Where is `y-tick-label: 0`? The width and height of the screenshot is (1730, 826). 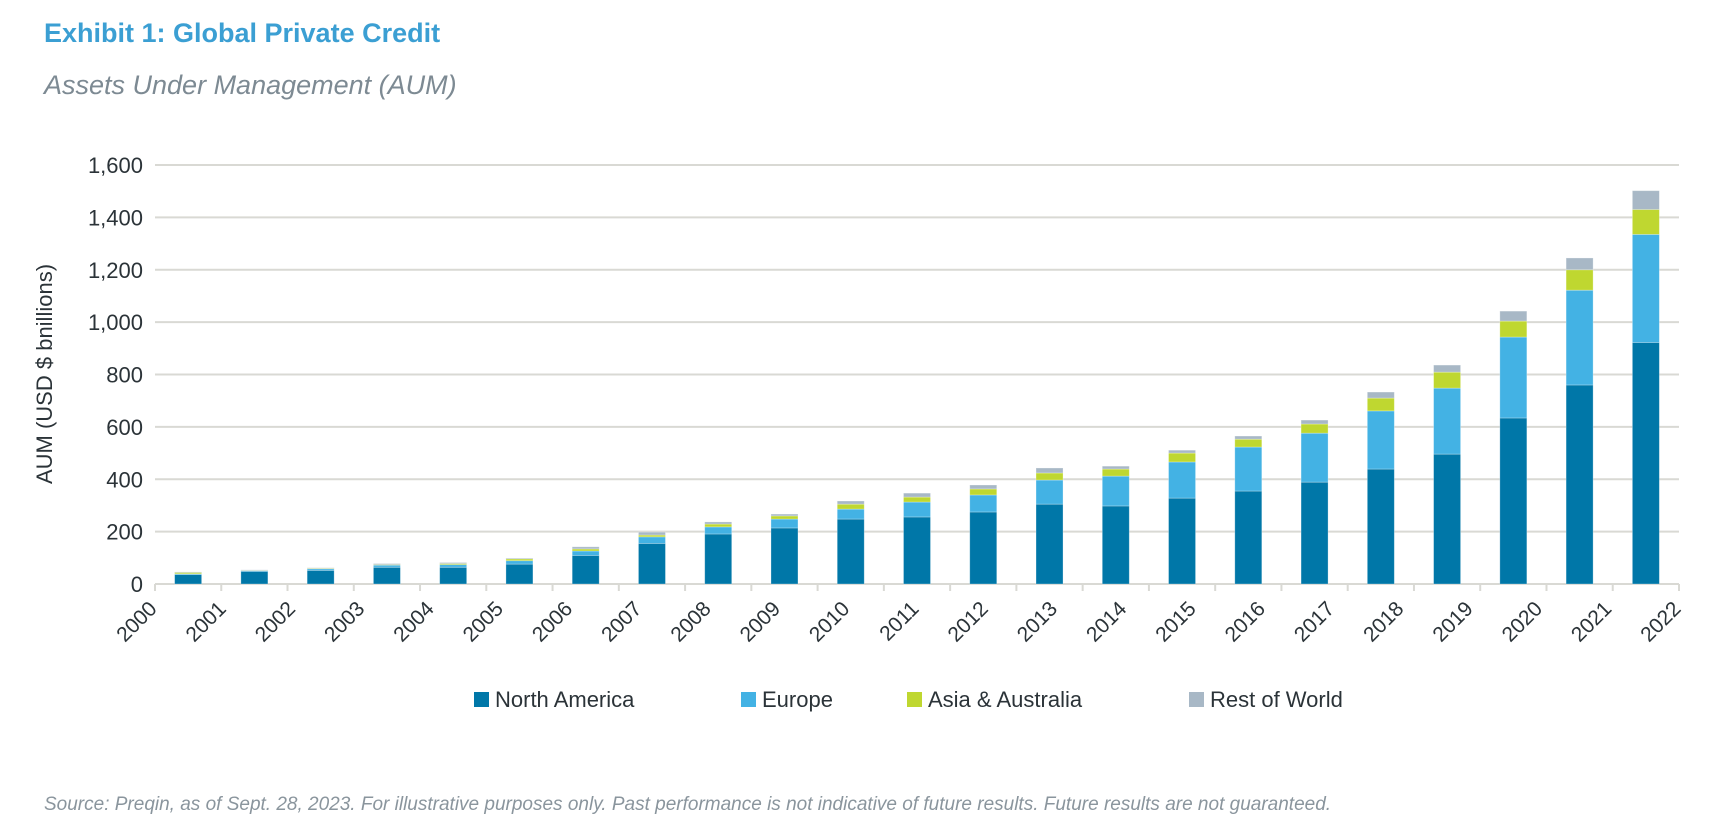 y-tick-label: 0 is located at coordinates (137, 584).